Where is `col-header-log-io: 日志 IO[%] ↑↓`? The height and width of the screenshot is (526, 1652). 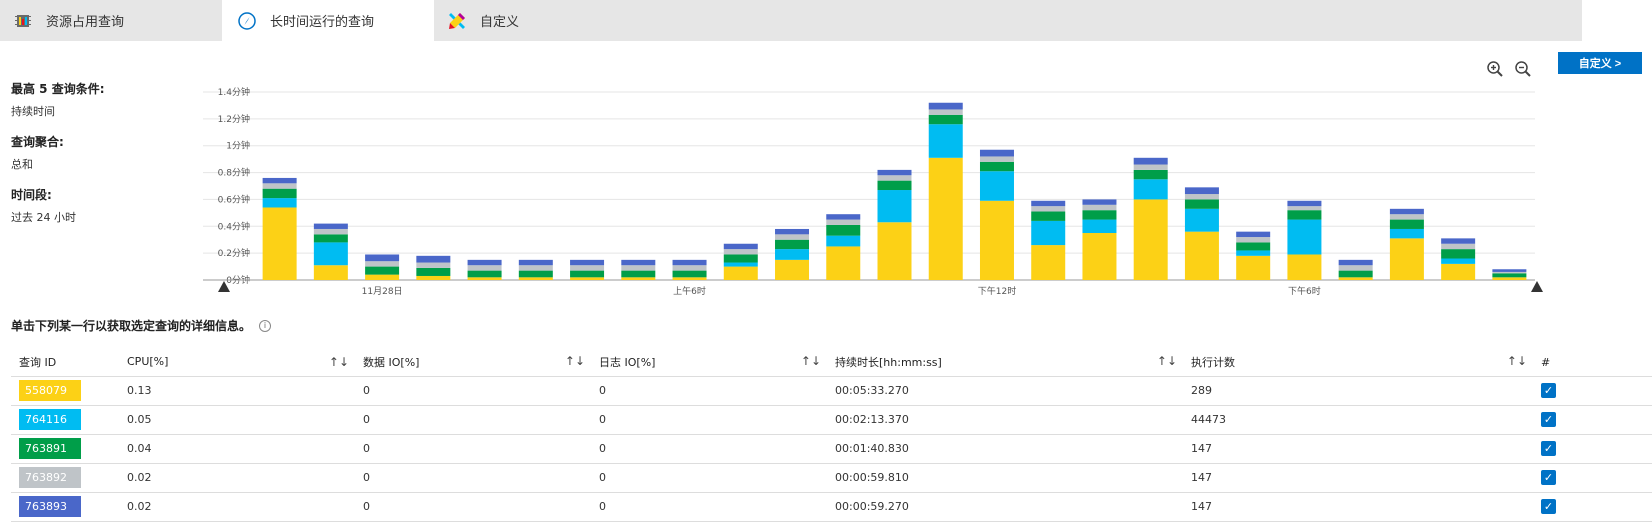
col-header-log-io: 日志 IO[%] ↑↓ is located at coordinates (709, 363).